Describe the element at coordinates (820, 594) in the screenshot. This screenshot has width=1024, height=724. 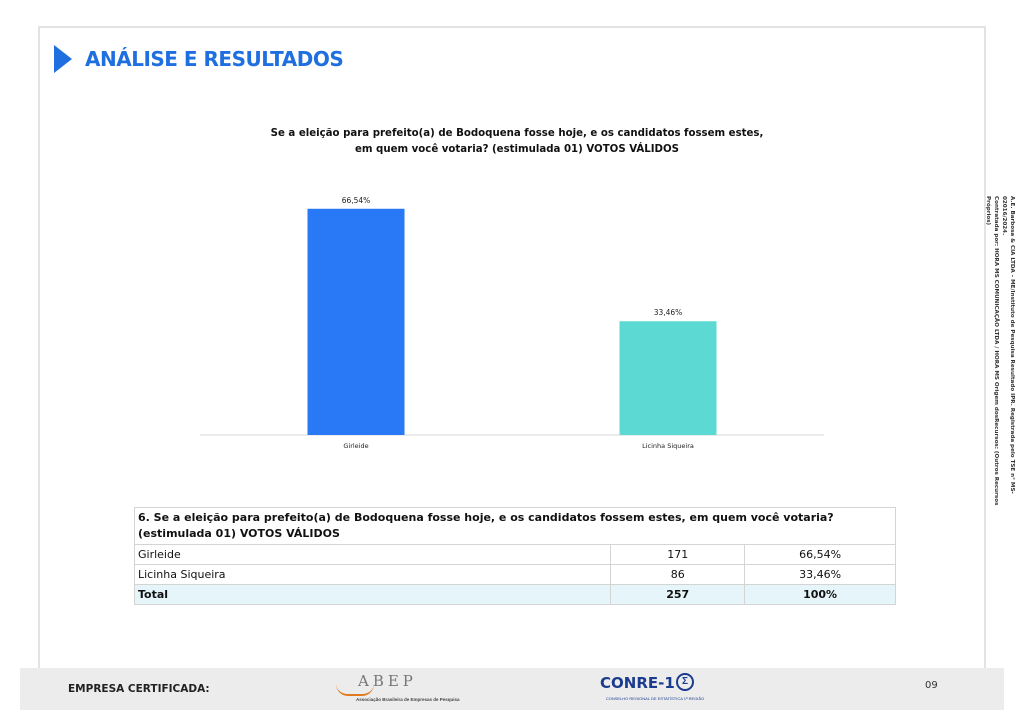
I see `total-percent: 100%` at that location.